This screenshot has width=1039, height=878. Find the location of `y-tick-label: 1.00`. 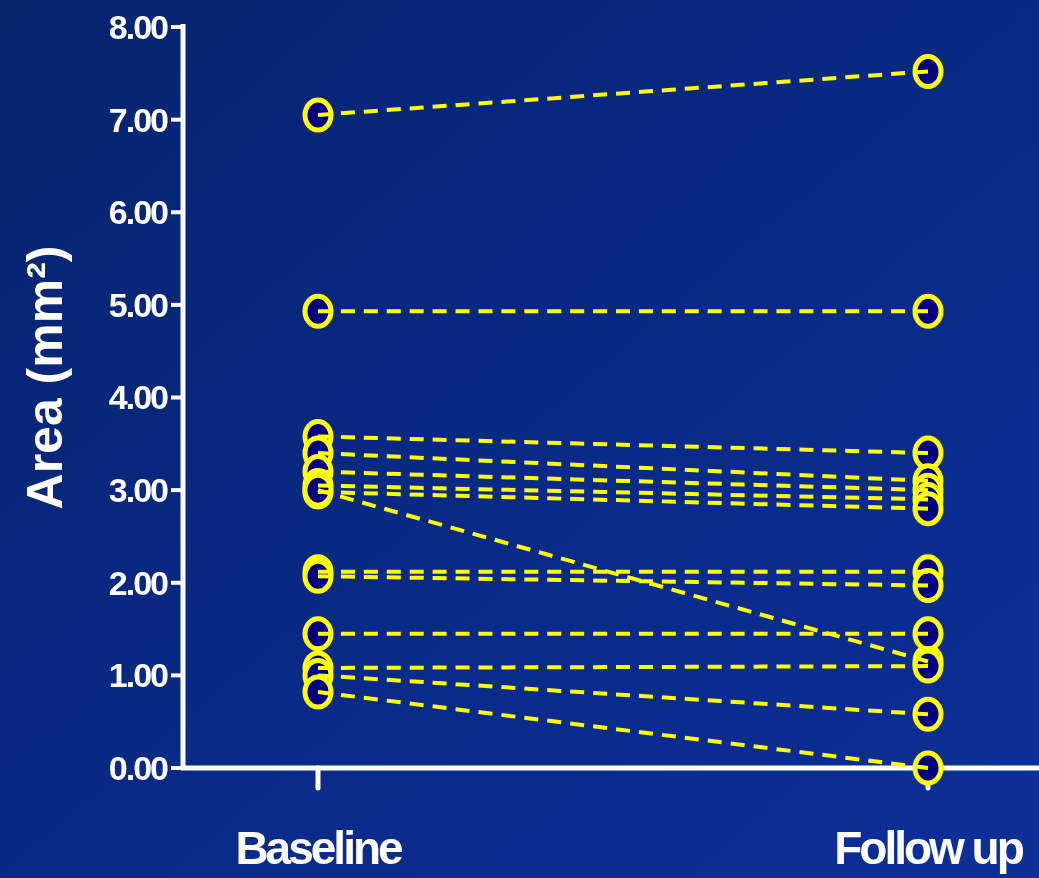

y-tick-label: 1.00 is located at coordinates (138, 675).